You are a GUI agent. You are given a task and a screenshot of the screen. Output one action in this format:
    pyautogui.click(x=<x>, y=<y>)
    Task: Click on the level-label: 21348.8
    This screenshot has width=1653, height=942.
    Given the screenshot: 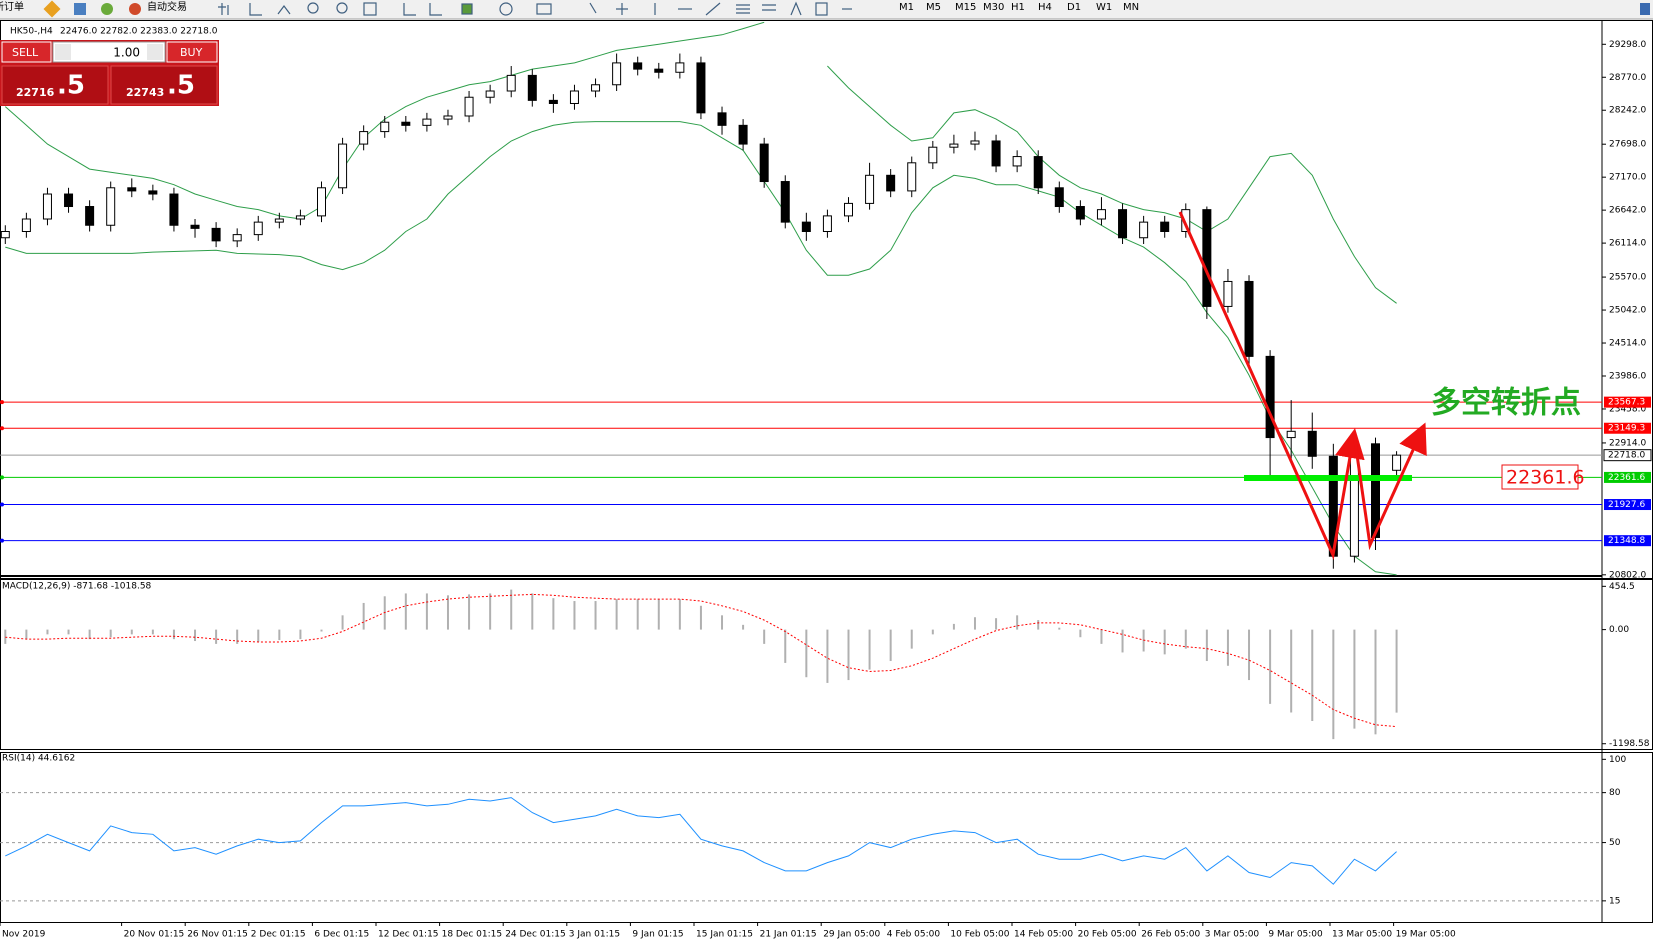 What is the action you would take?
    pyautogui.click(x=1626, y=541)
    